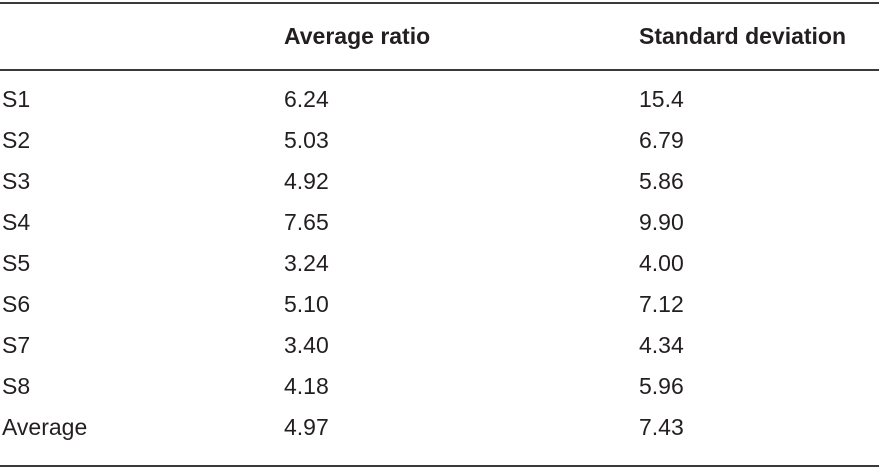  What do you see at coordinates (439, 70) in the screenshot?
I see `header-rule` at bounding box center [439, 70].